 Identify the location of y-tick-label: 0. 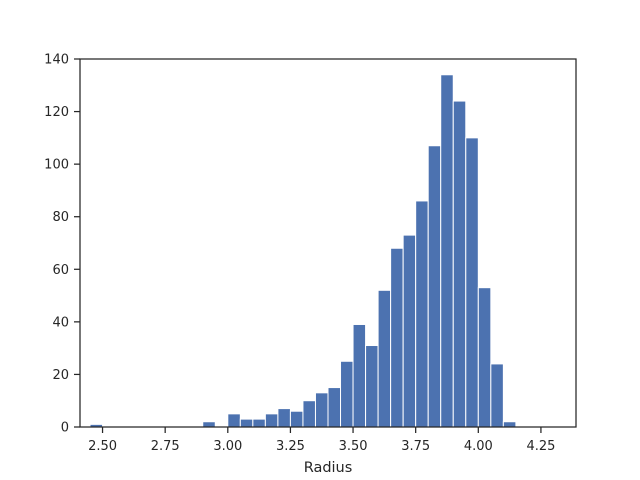
(65, 428).